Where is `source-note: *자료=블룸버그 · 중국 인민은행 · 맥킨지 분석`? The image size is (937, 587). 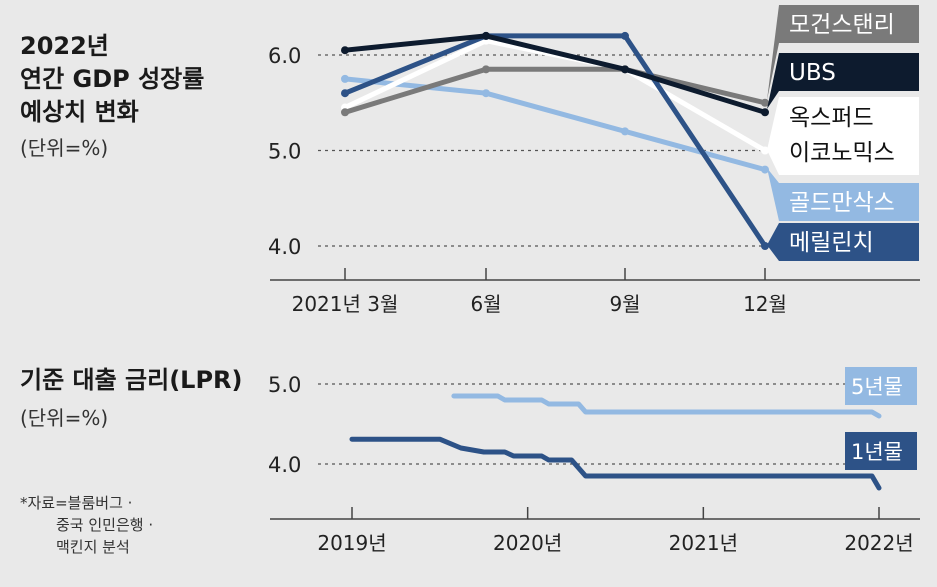 source-note: *자료=블룸버그 · 중국 인민은행 · 맥킨지 분석 is located at coordinates (86, 525).